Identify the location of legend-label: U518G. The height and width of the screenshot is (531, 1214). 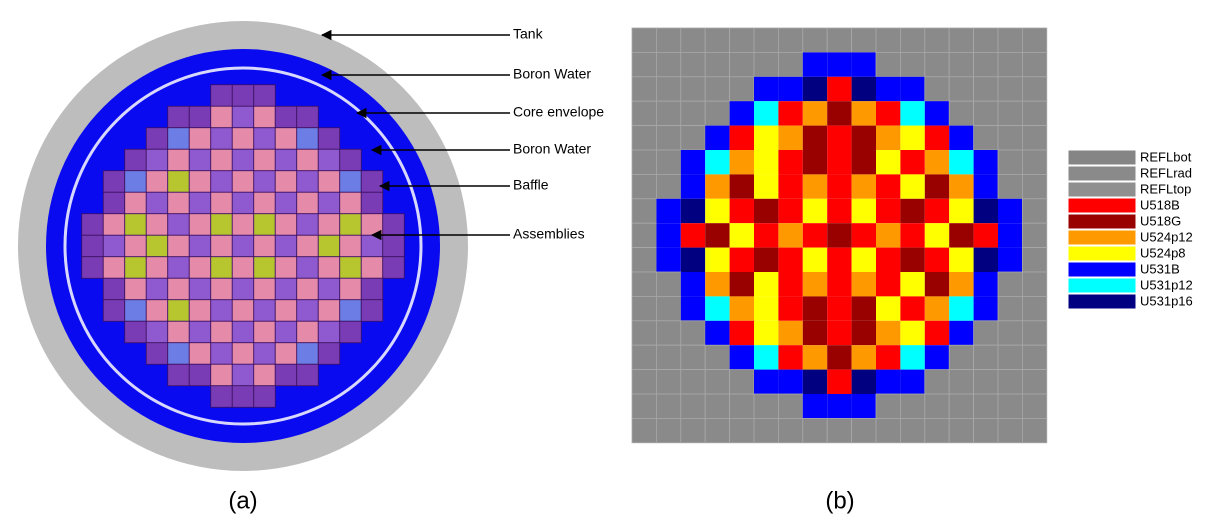
(1160, 220).